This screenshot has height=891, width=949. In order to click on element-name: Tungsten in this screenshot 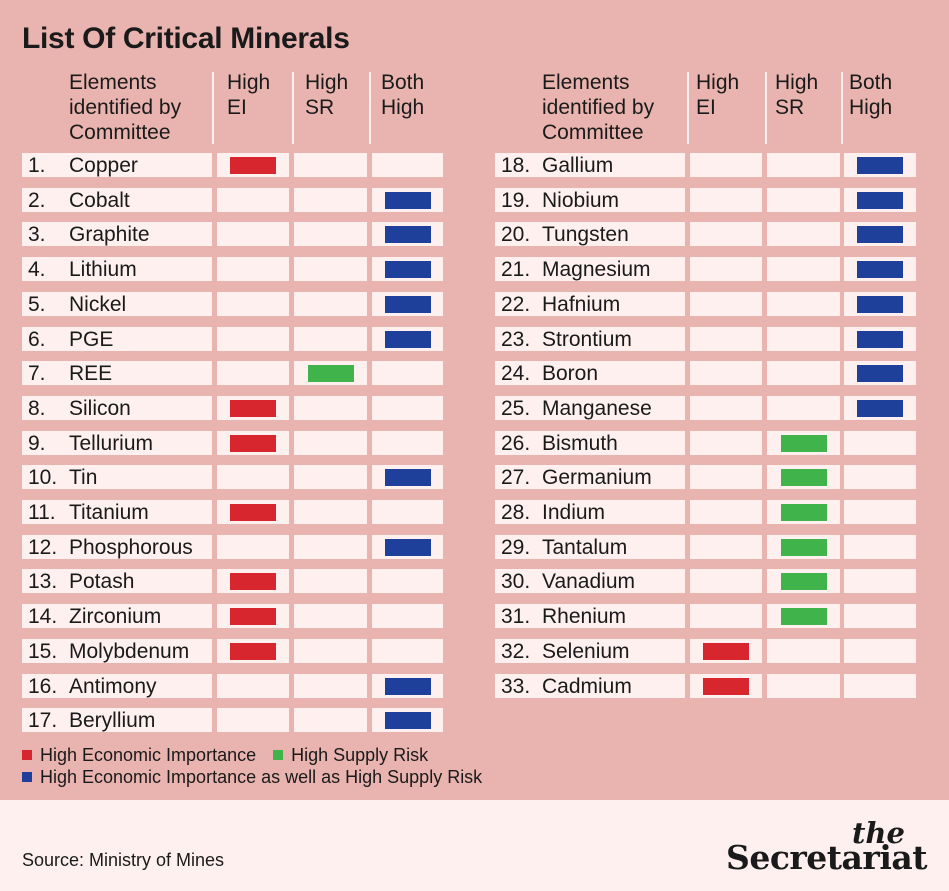, I will do `click(585, 234)`.